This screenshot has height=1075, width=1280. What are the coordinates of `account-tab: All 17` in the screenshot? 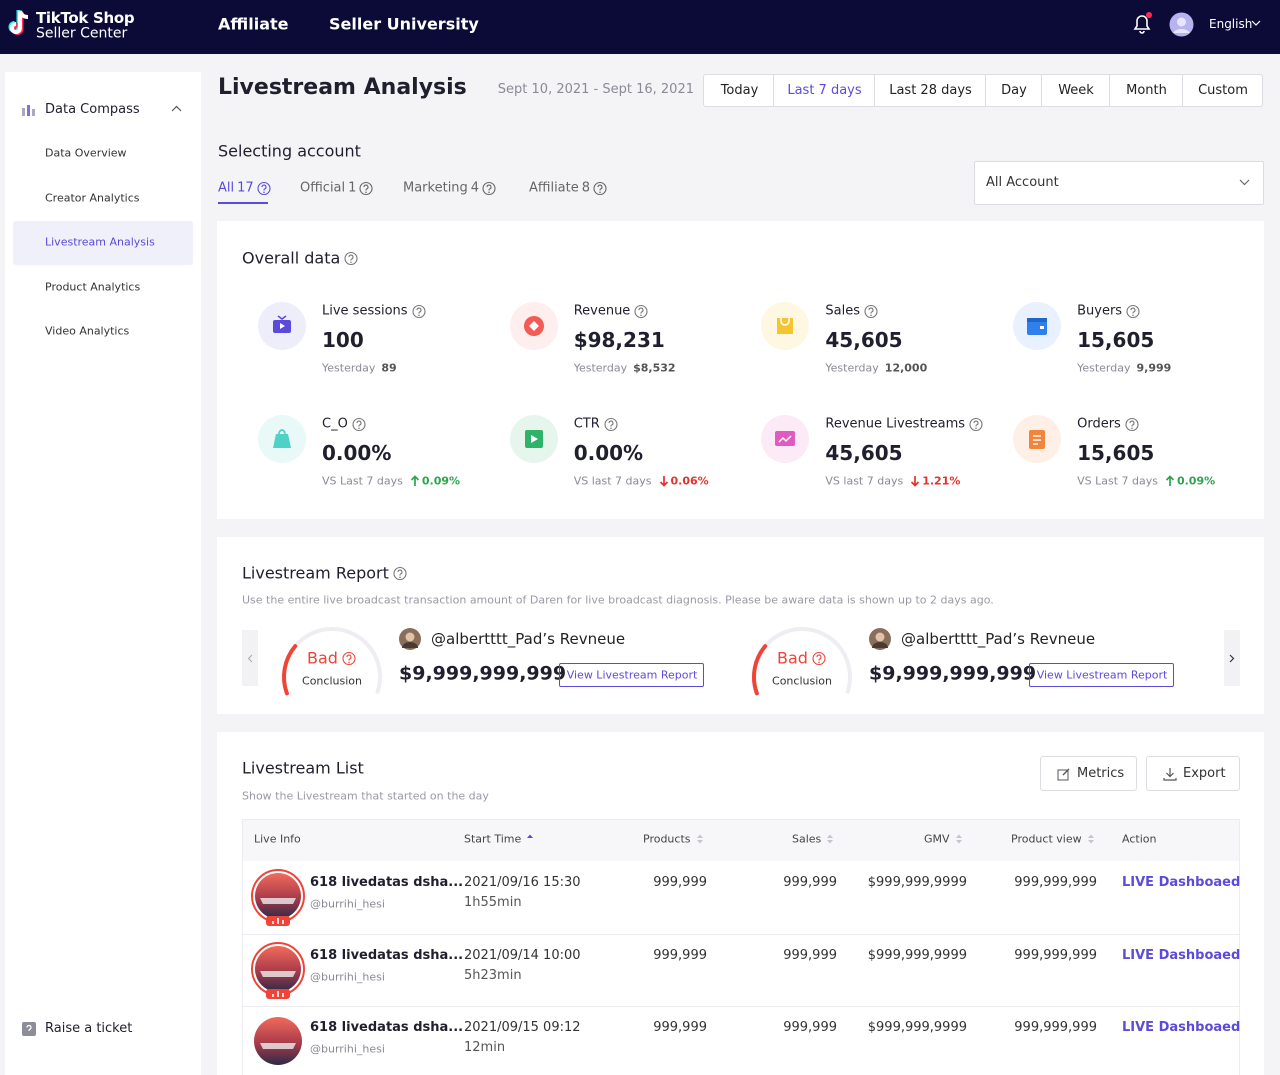 It's located at (244, 188).